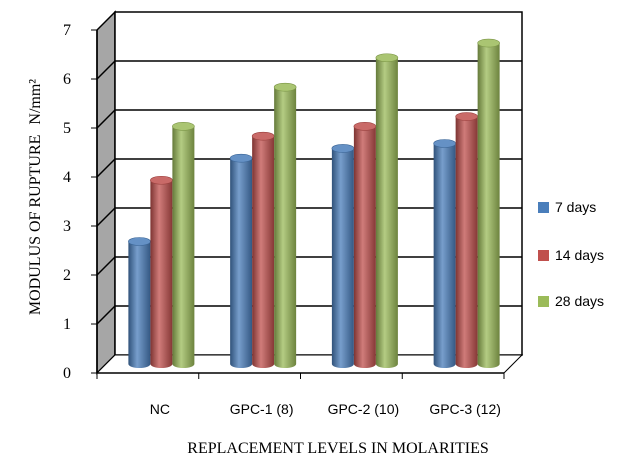 The width and height of the screenshot is (620, 464). What do you see at coordinates (35, 225) in the screenshot?
I see `y-axis-label-text: MODULUS OF RUPTURE` at bounding box center [35, 225].